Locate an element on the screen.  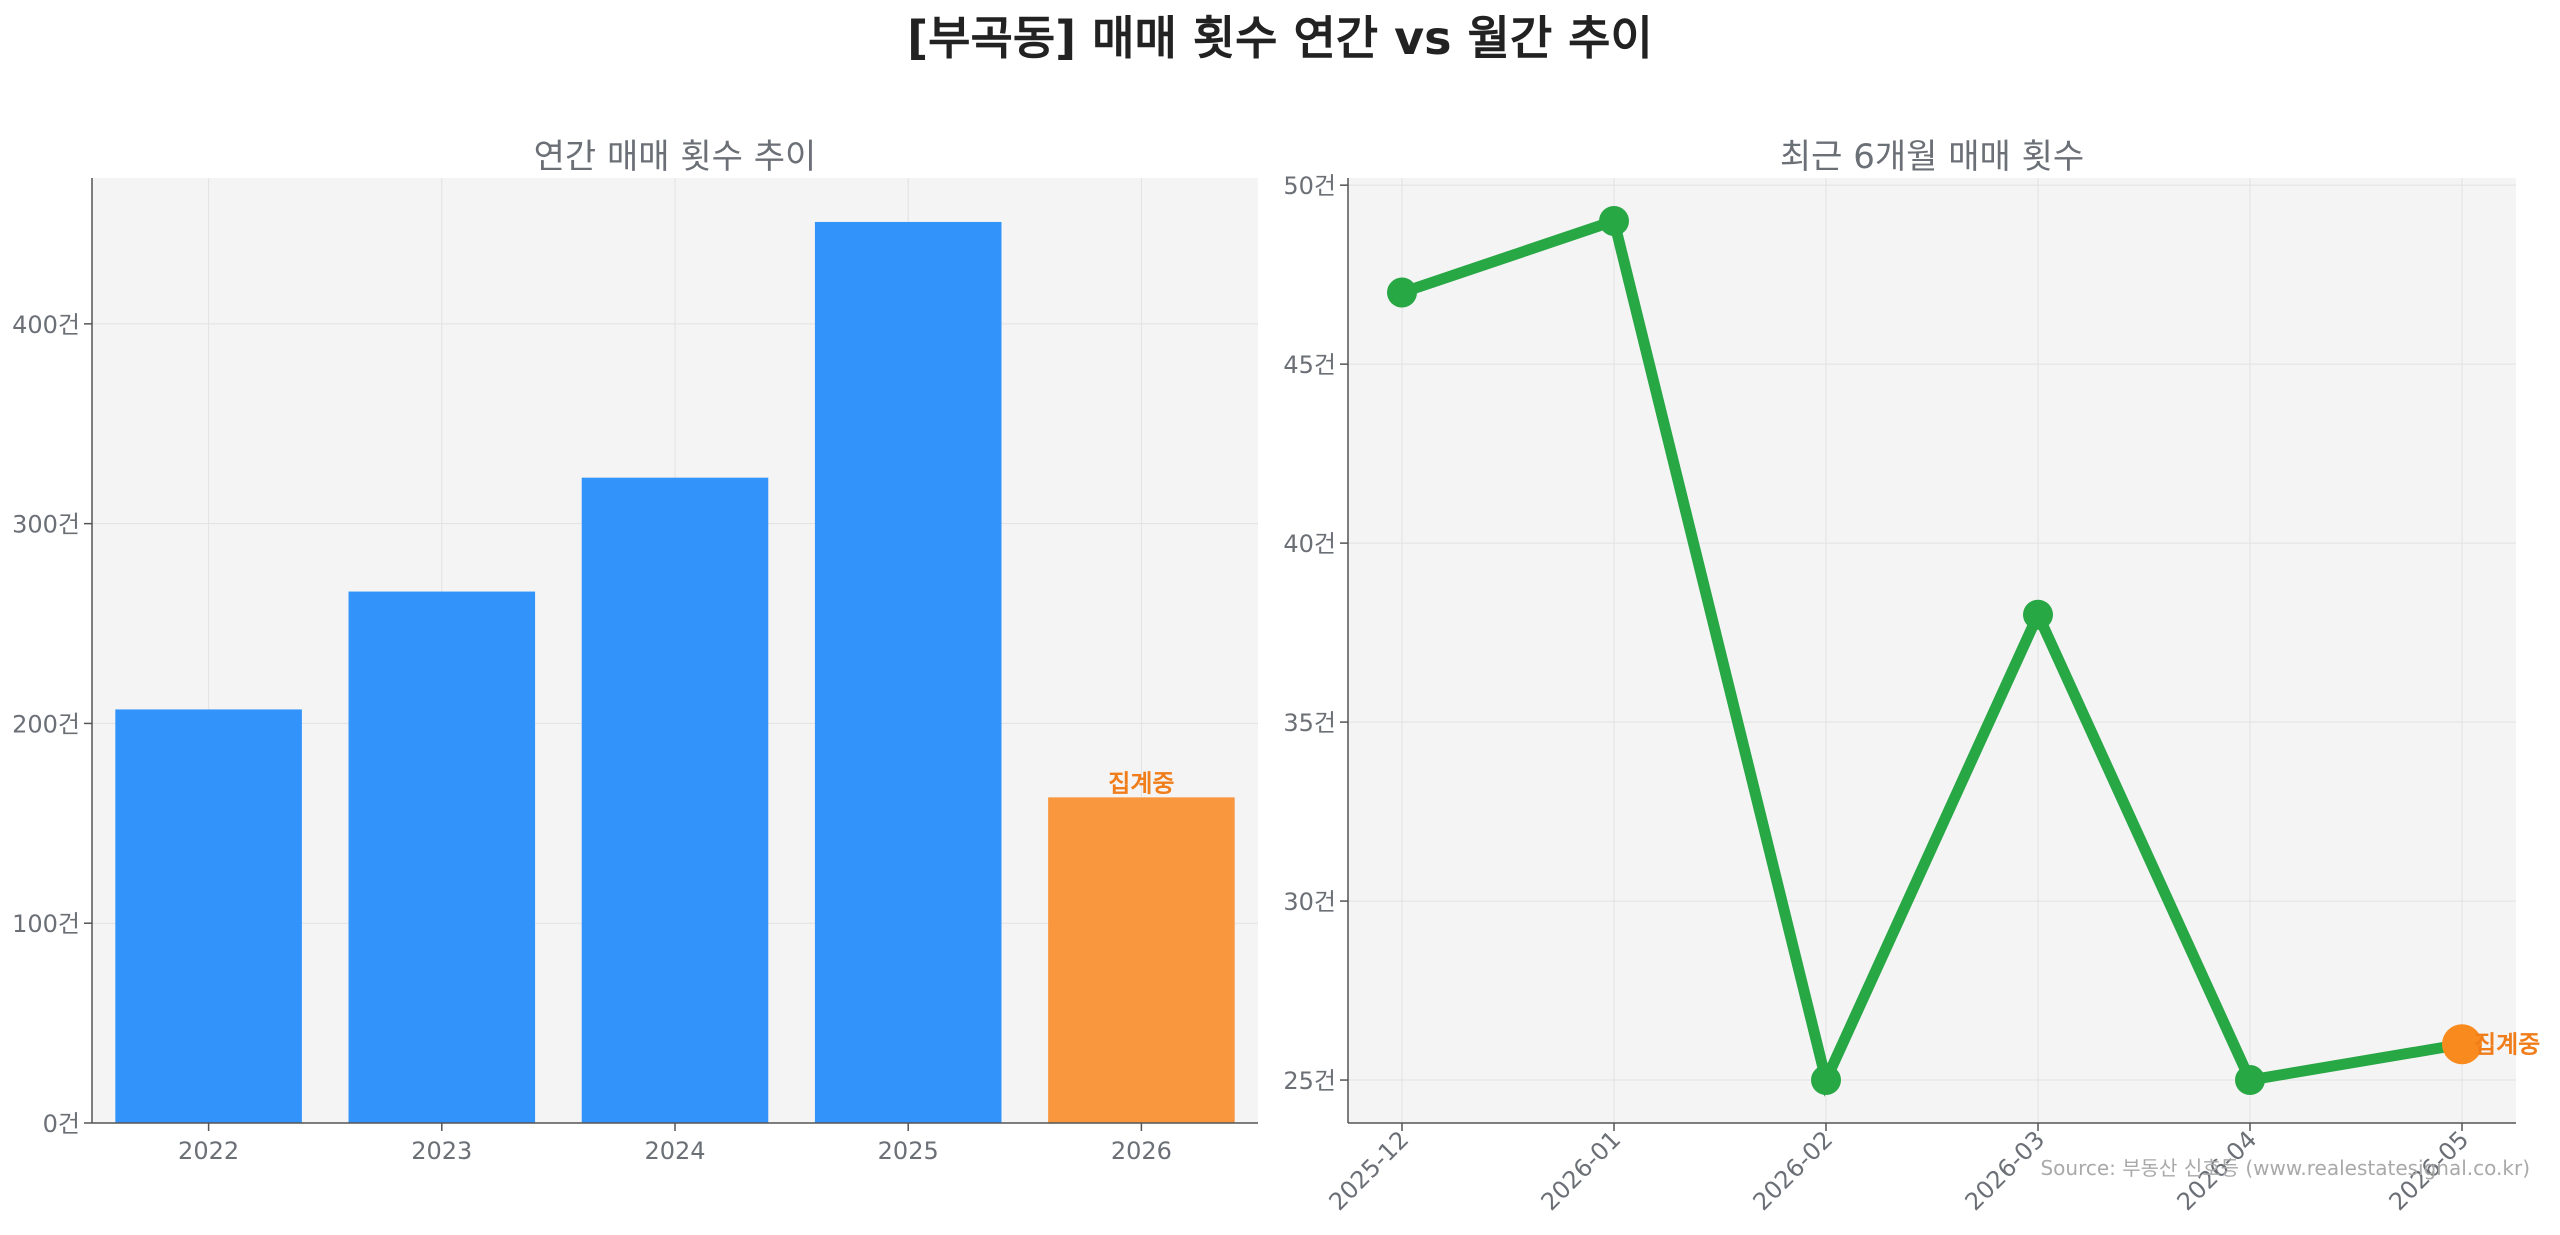
y-tick-label: 45건 is located at coordinates (1309, 365).